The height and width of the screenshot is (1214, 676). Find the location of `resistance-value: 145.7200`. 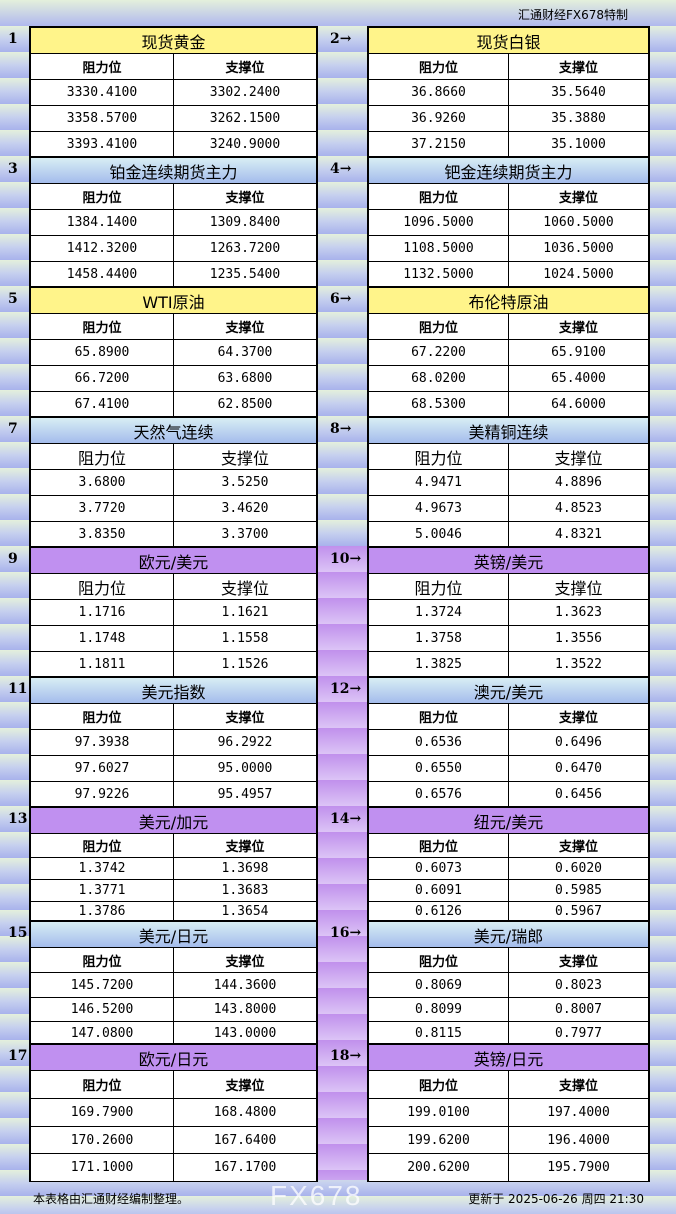

resistance-value: 145.7200 is located at coordinates (102, 985).